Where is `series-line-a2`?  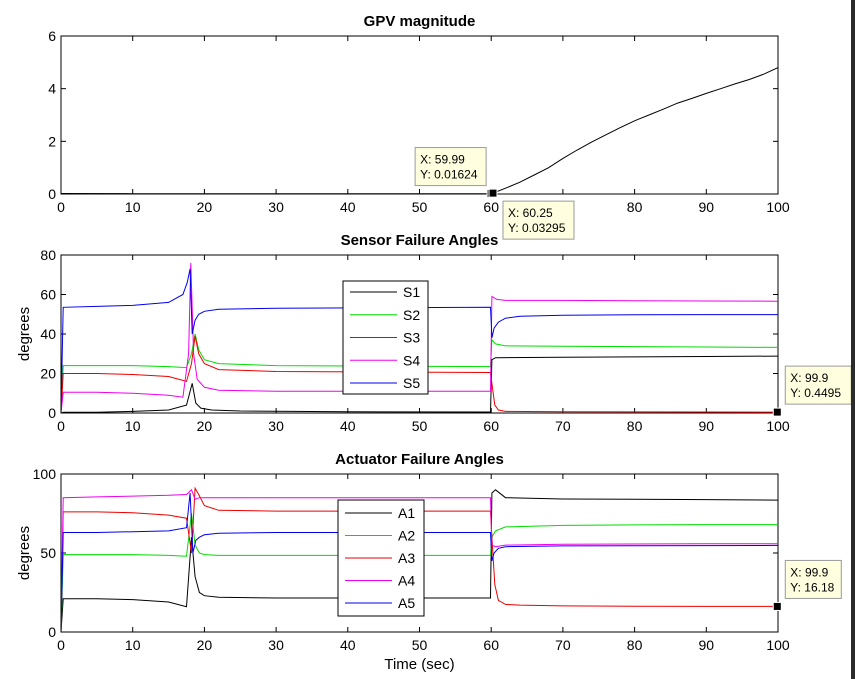
series-line-a2 is located at coordinates (419, 572).